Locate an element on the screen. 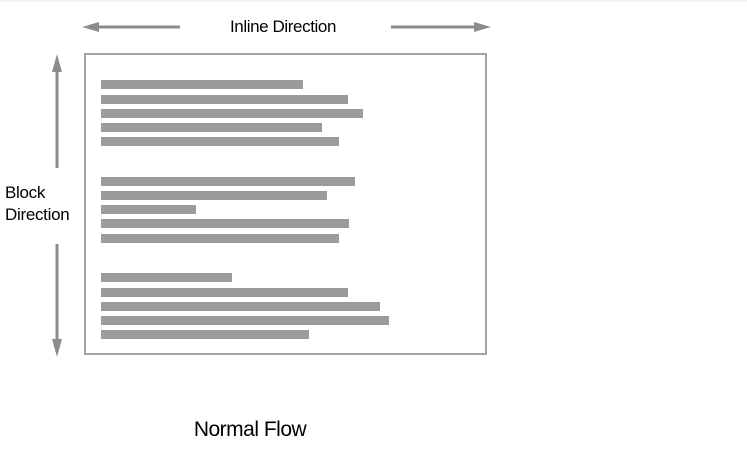 This screenshot has height=455, width=747. arrowhead-left-icon is located at coordinates (90, 27).